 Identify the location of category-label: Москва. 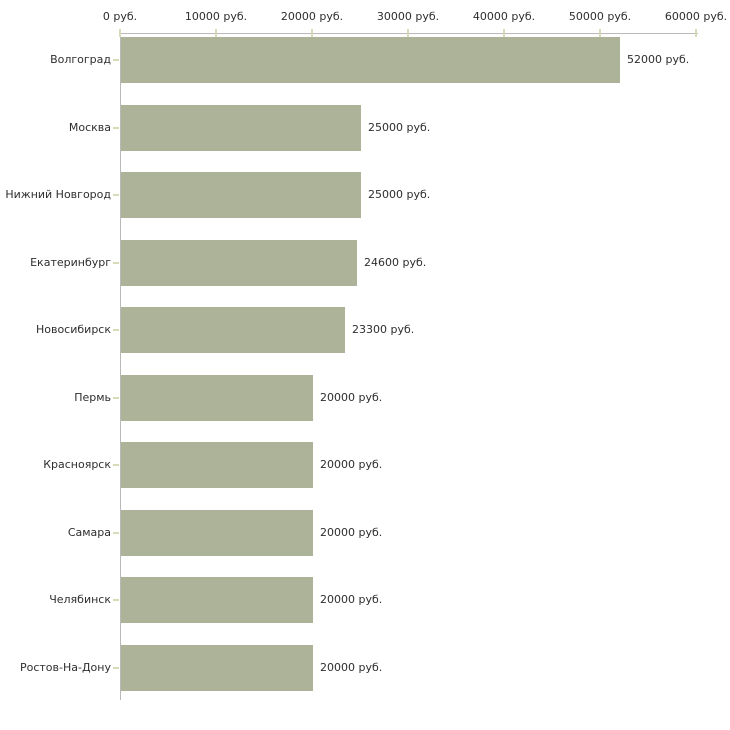
(89, 127).